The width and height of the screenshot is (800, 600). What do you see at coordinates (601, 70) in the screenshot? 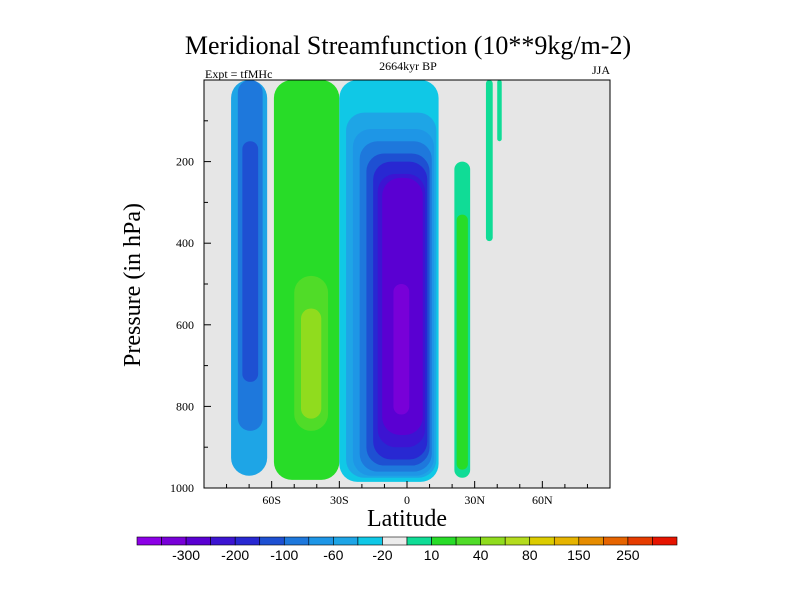
I see `season-label: JJA` at bounding box center [601, 70].